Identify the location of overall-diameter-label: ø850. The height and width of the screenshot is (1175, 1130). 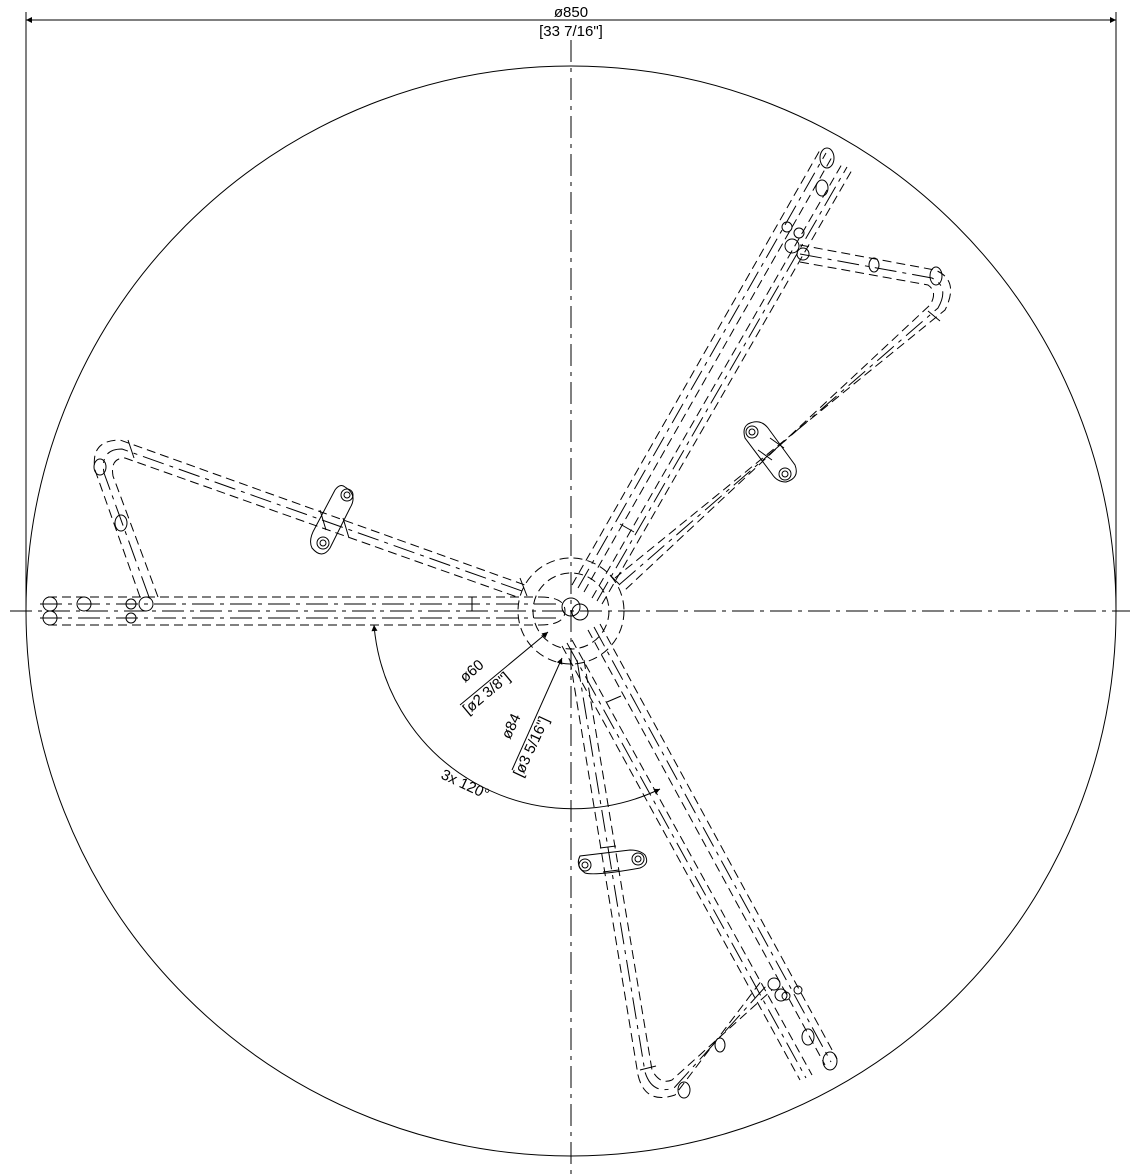
(571, 12).